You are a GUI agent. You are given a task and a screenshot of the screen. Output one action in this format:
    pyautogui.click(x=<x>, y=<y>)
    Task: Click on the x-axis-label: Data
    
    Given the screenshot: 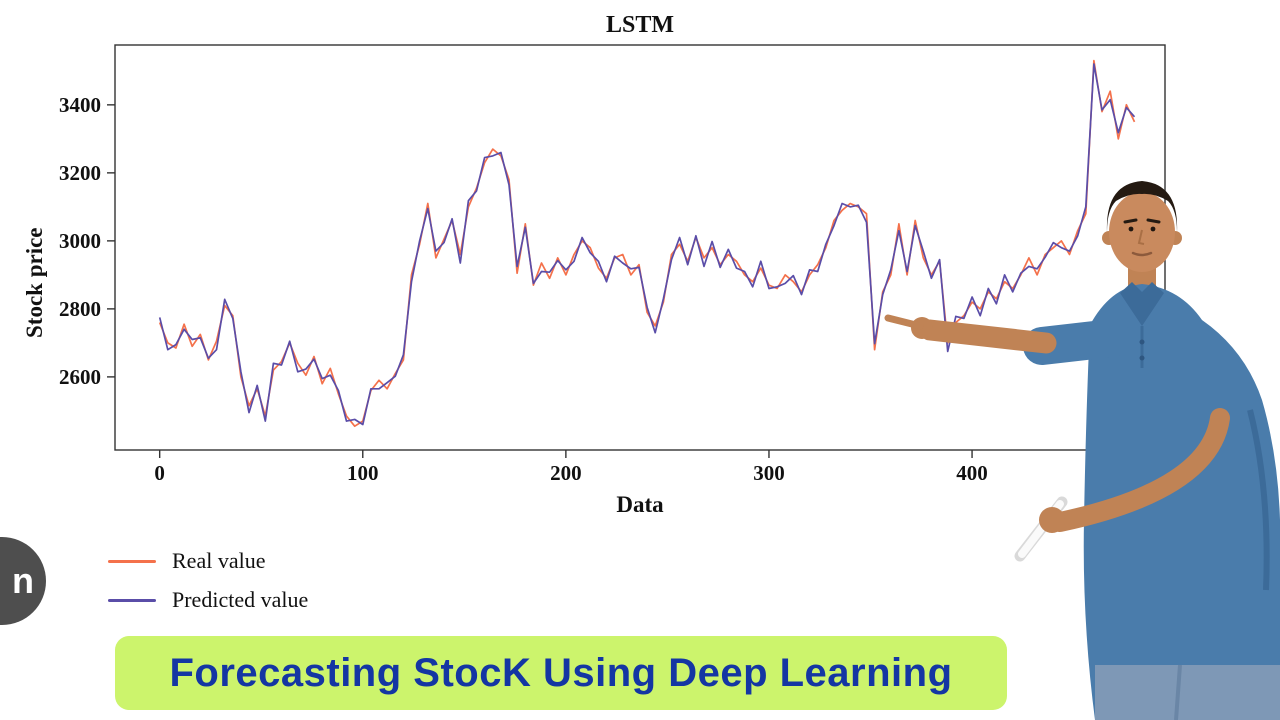 What is the action you would take?
    pyautogui.click(x=640, y=504)
    